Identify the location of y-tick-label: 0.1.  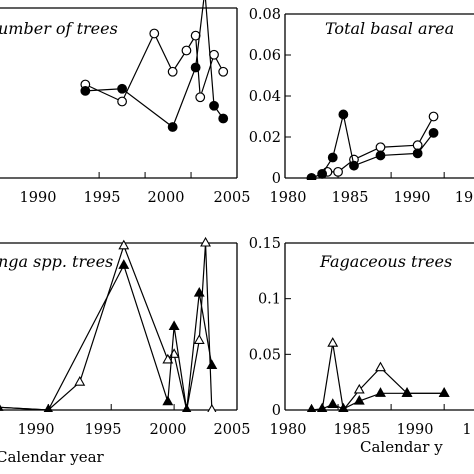
(269, 300).